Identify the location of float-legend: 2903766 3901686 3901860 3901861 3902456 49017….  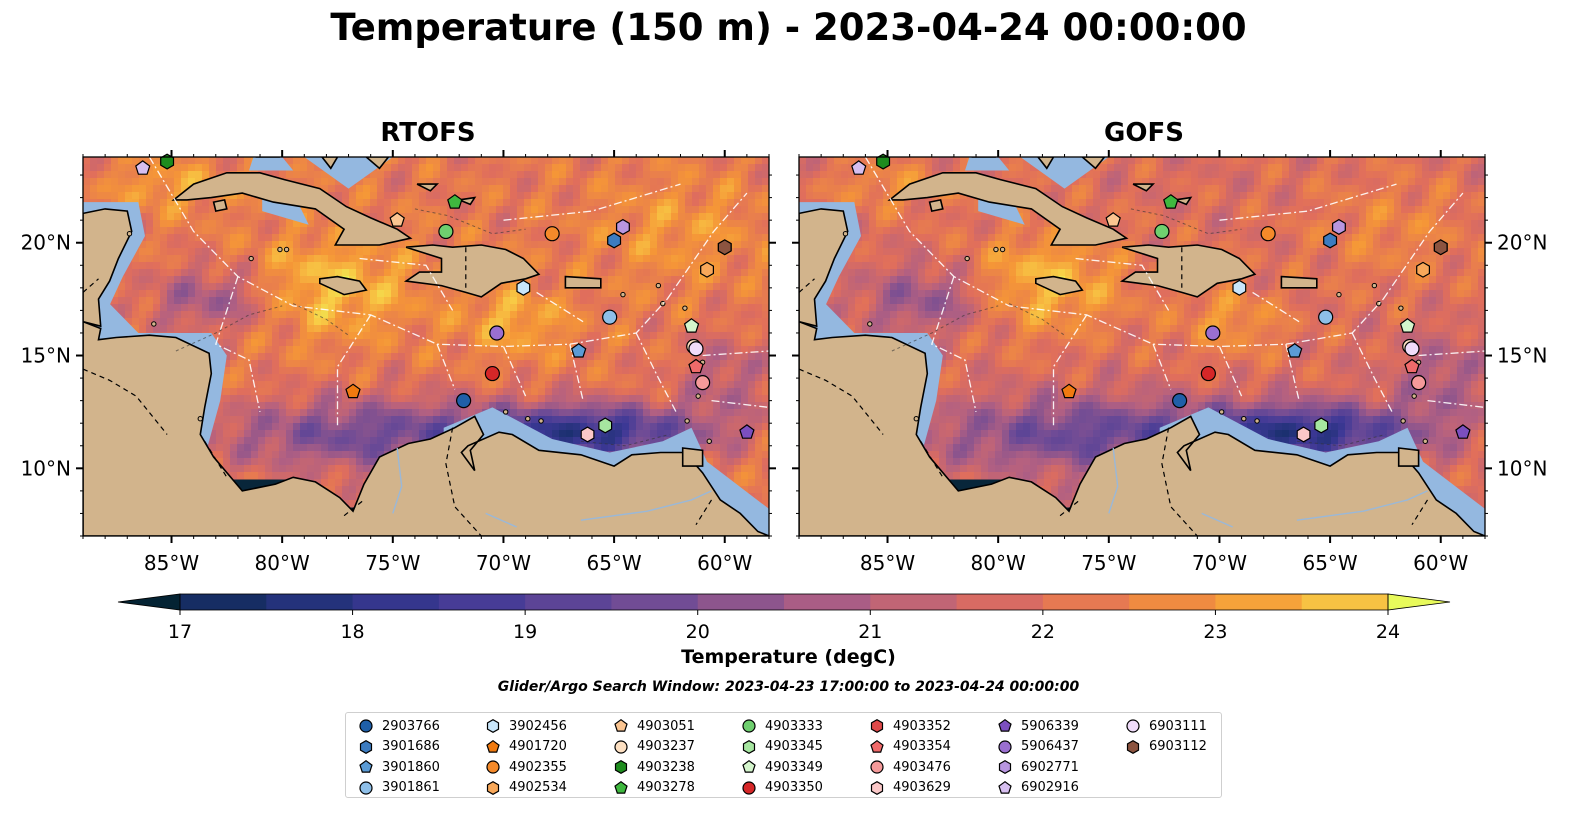
(783, 755).